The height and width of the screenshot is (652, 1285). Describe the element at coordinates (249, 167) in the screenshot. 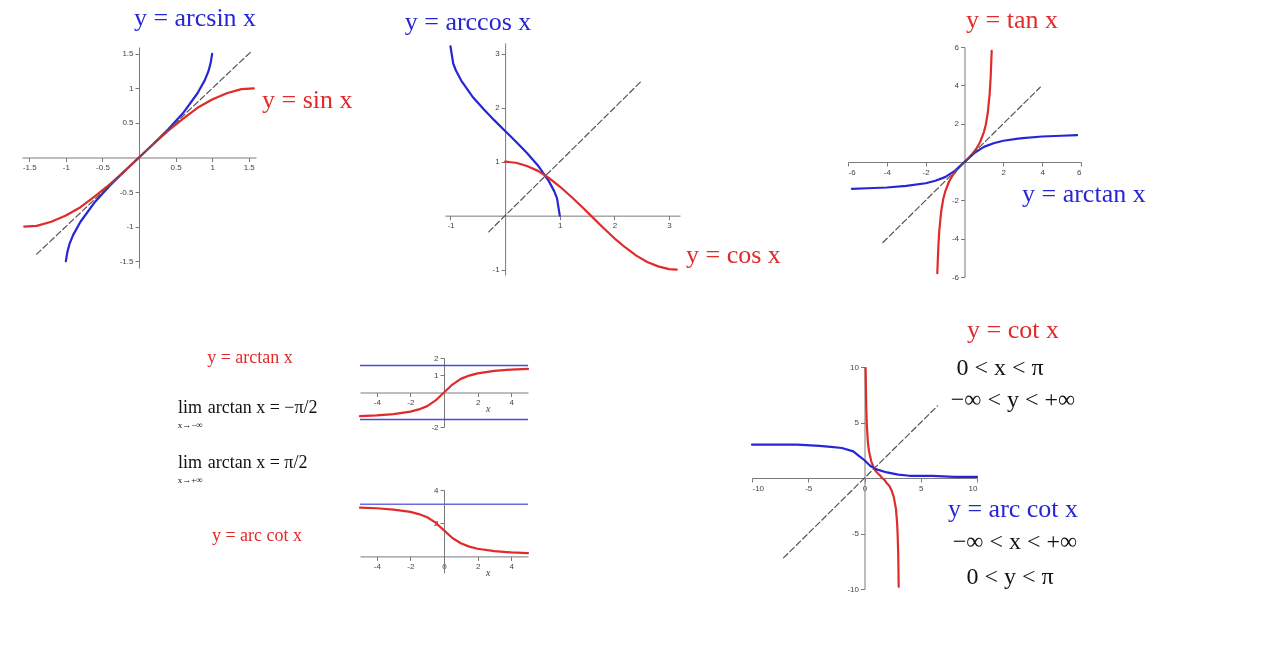

I see `x-tick-label: 1.5` at that location.